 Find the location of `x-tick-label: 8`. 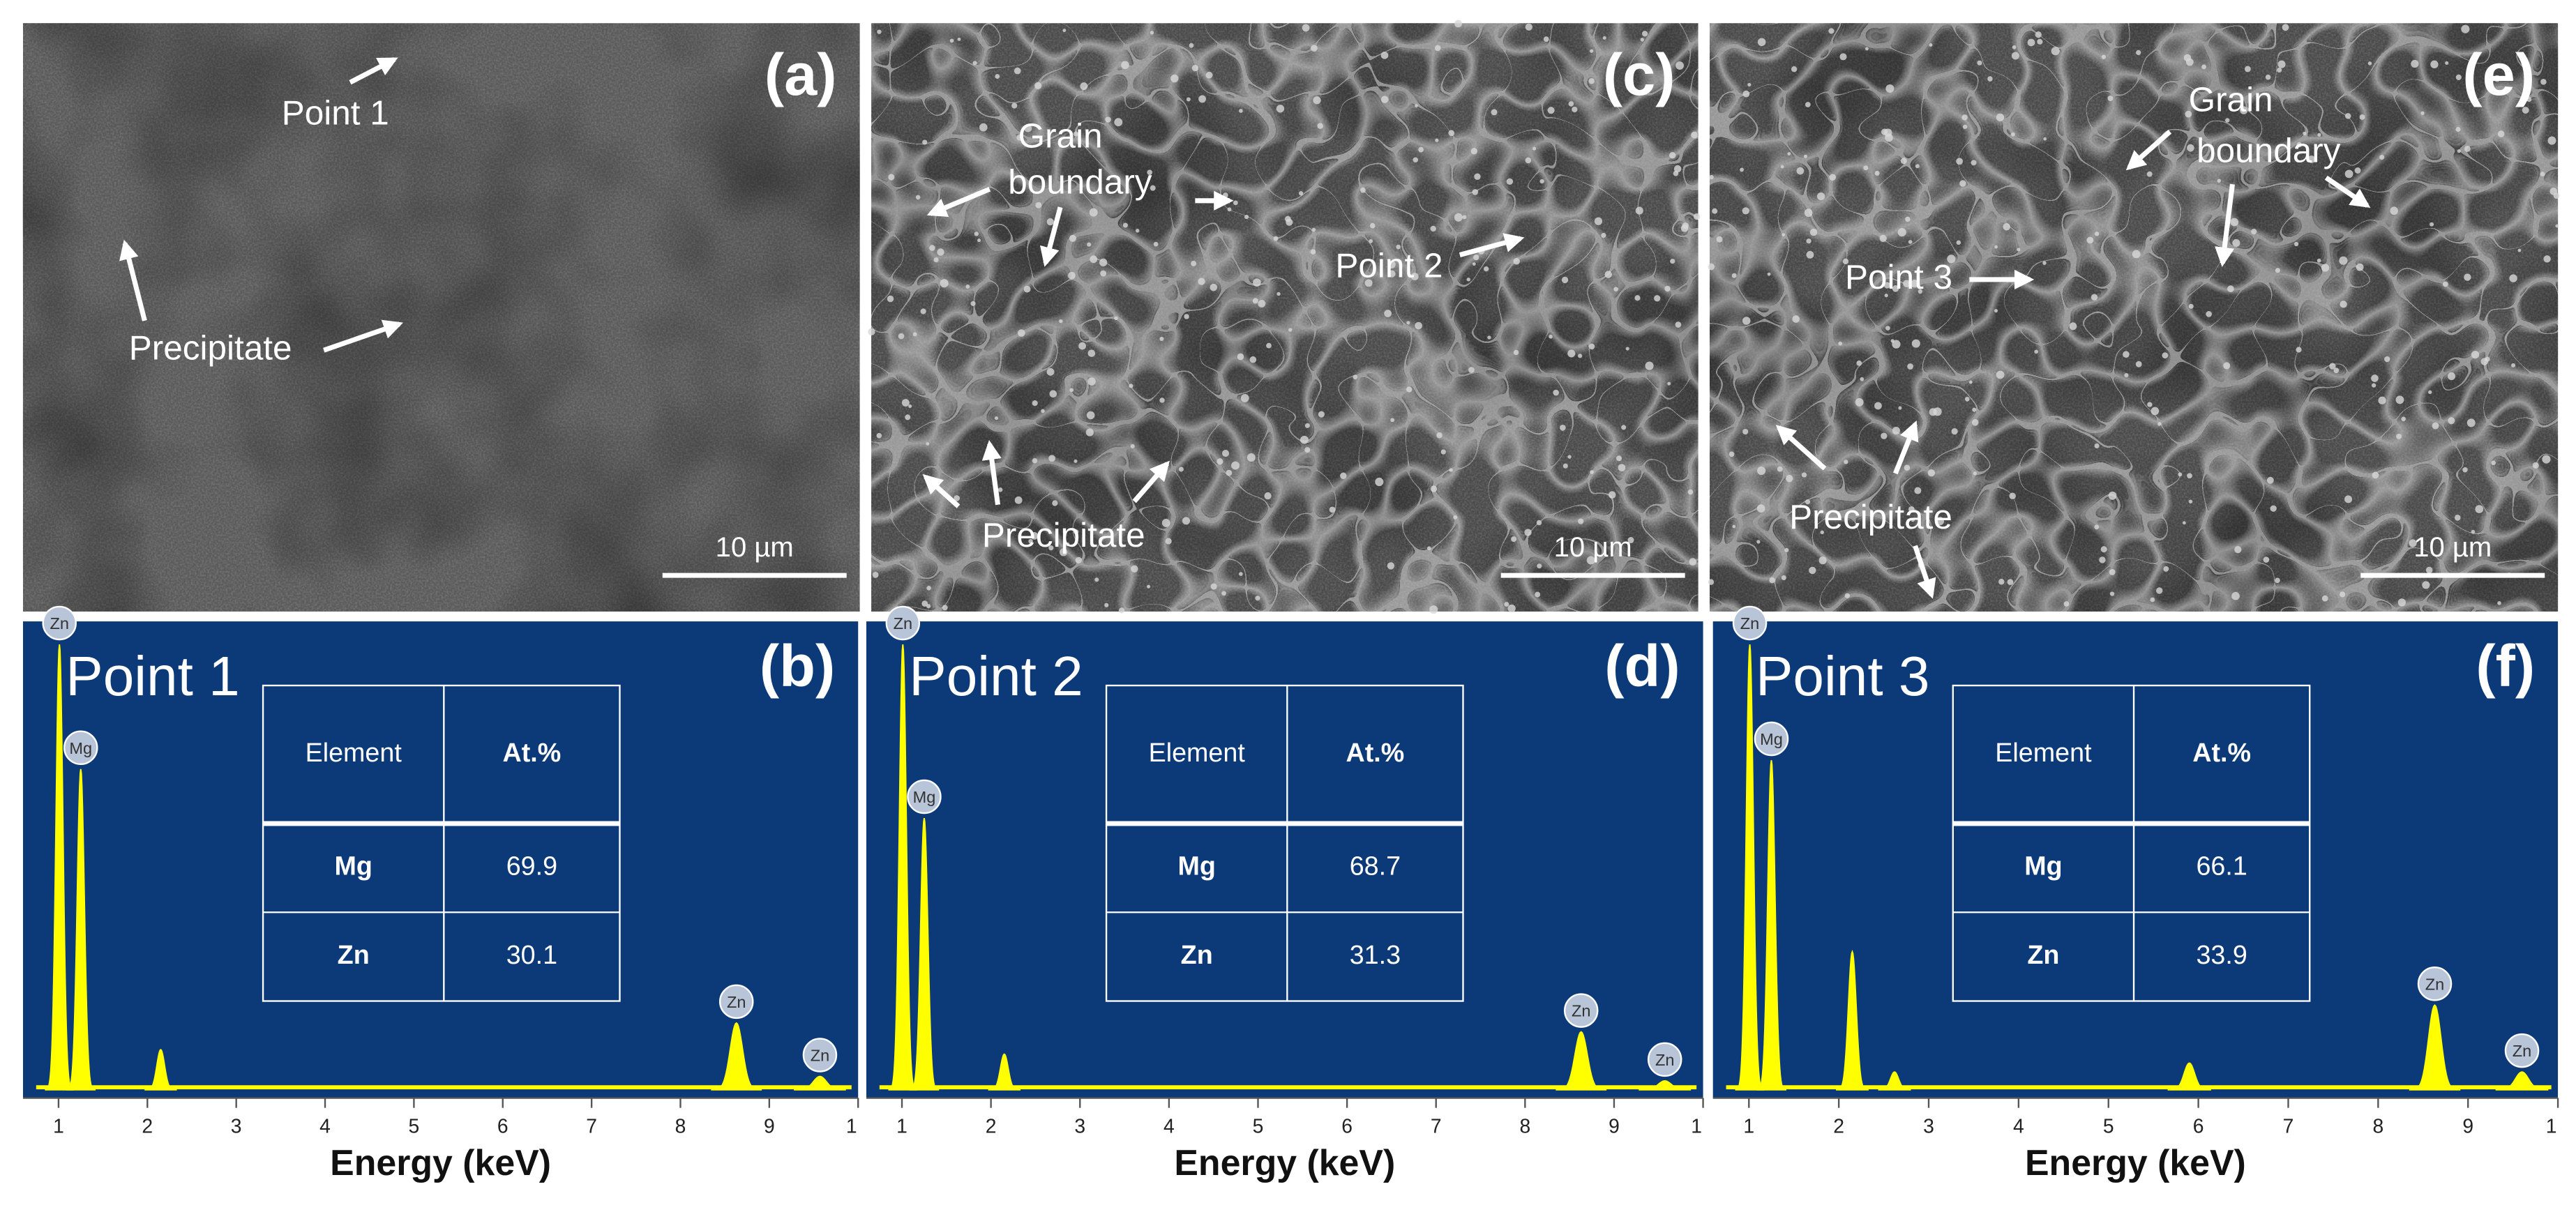

x-tick-label: 8 is located at coordinates (1524, 1125).